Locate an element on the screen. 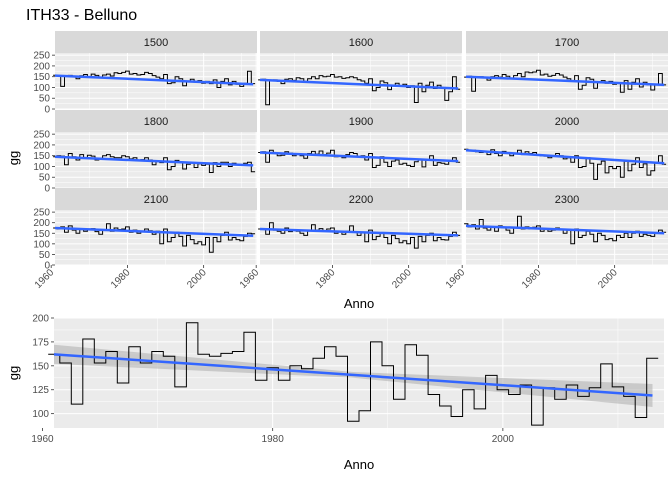 This screenshot has width=672, height=480. y-axis-title: gg is located at coordinates (13, 373).